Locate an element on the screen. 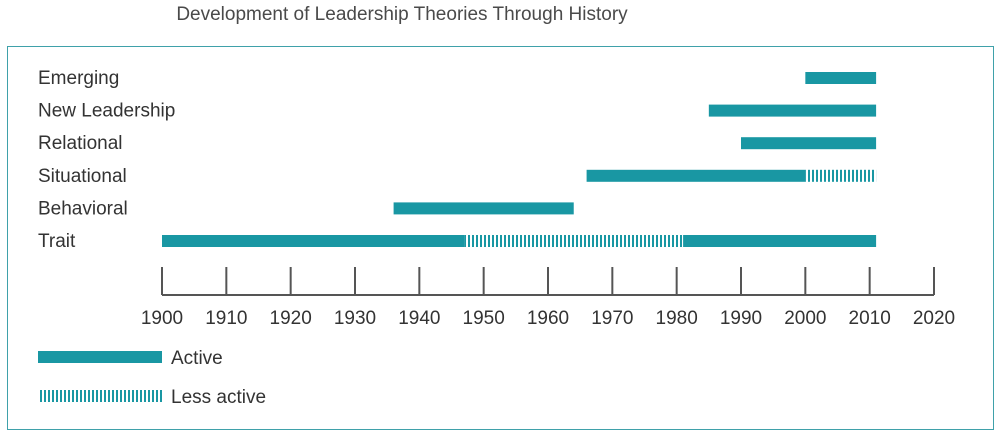  legend-swatch-less-active is located at coordinates (100, 396).